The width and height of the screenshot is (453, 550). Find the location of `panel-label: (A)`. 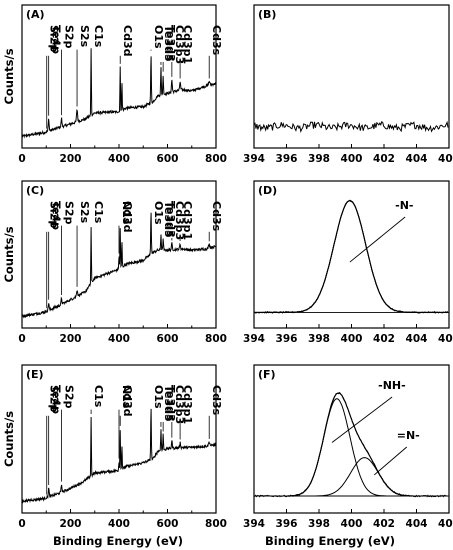

panel-label: (A) is located at coordinates (35, 14).